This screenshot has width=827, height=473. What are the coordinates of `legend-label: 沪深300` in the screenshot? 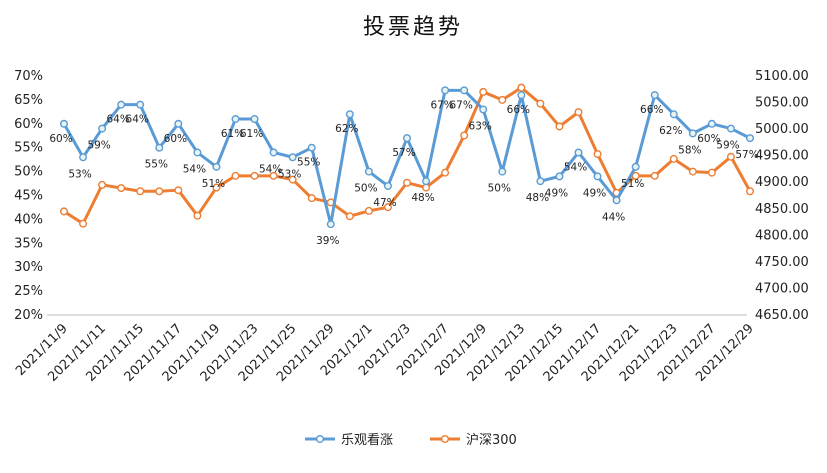 It's located at (491, 440).